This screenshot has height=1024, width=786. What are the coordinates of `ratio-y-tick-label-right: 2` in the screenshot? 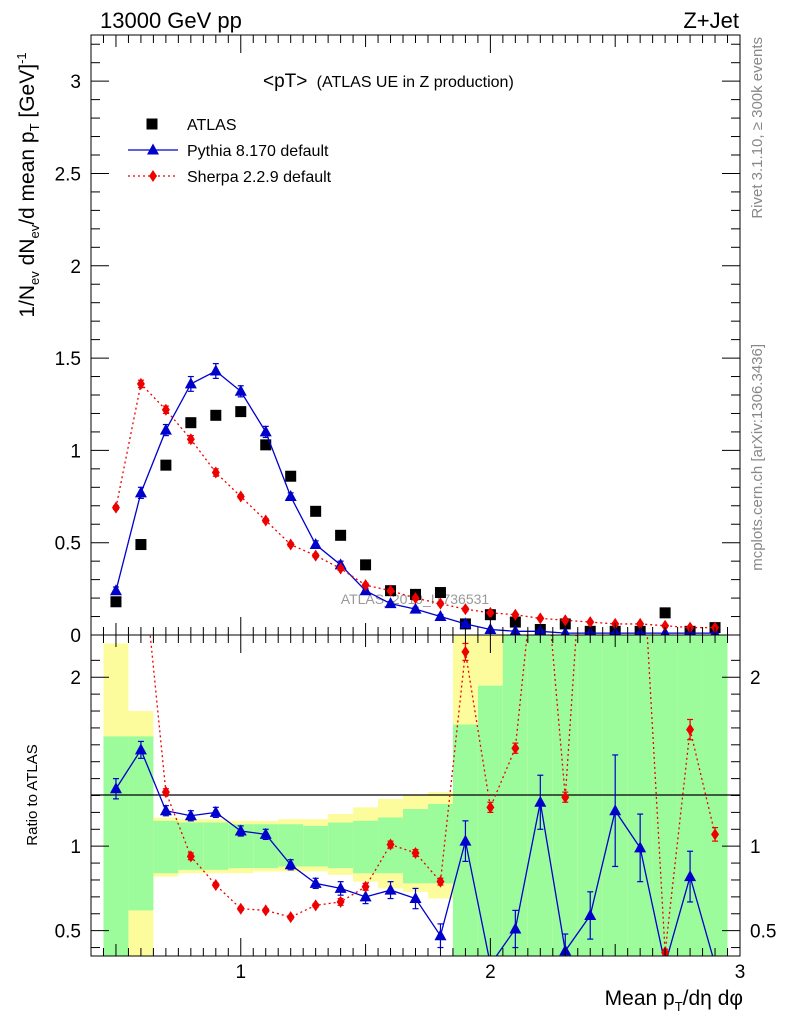 It's located at (755, 678).